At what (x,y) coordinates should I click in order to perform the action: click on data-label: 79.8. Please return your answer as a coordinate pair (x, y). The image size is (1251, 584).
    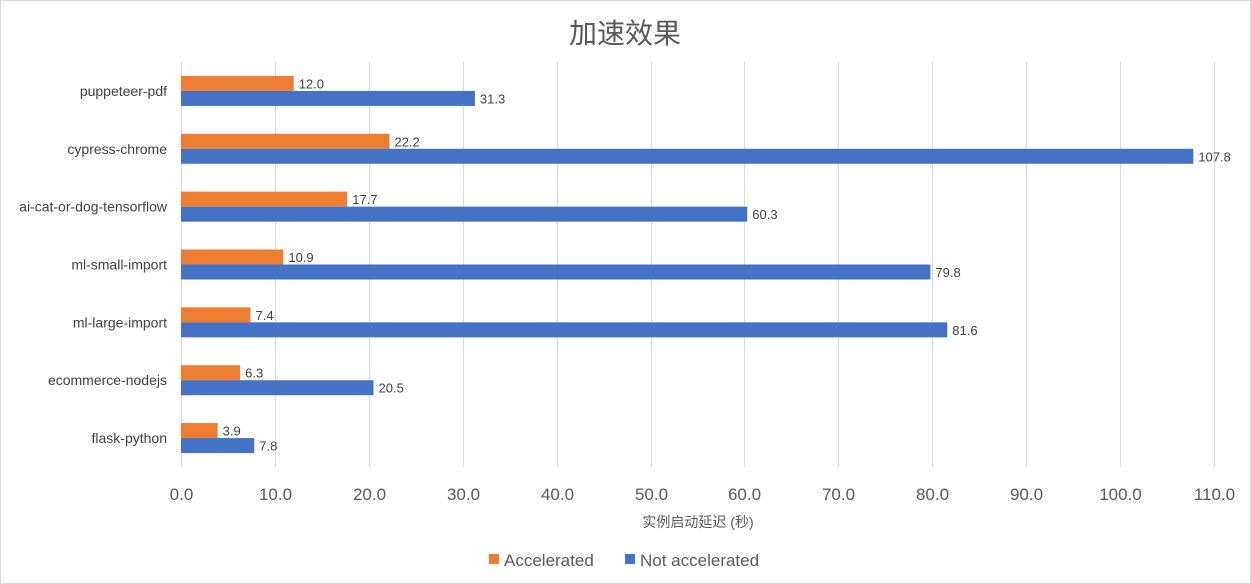
    Looking at the image, I should click on (947, 272).